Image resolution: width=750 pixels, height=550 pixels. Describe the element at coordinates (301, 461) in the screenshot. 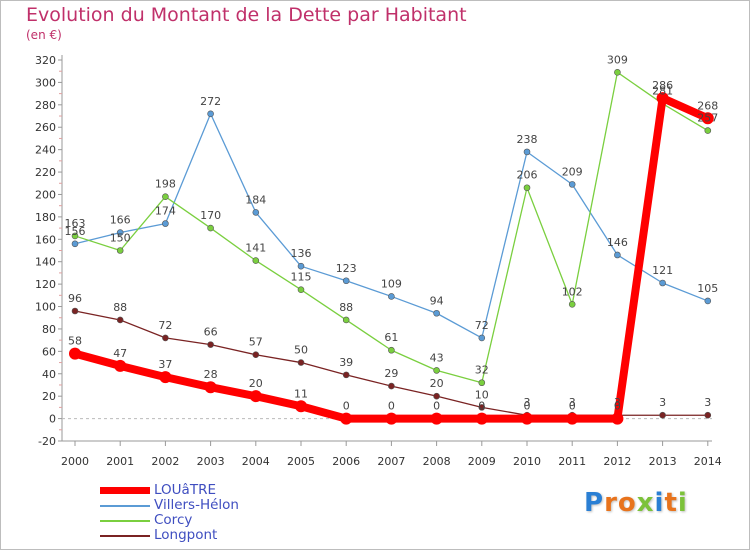

I see `x-tick-label: 2005` at that location.